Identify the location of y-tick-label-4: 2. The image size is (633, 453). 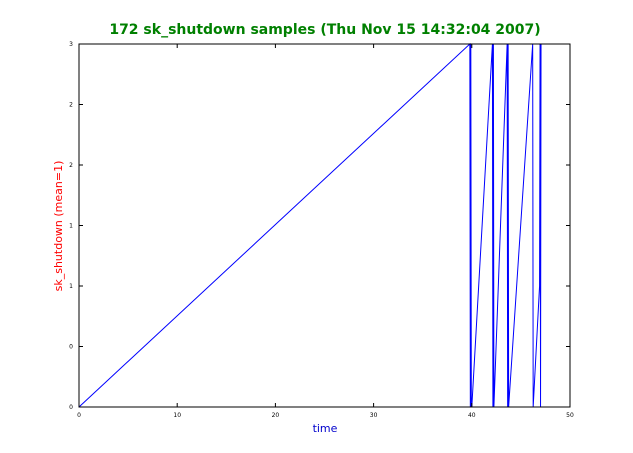
(71, 165).